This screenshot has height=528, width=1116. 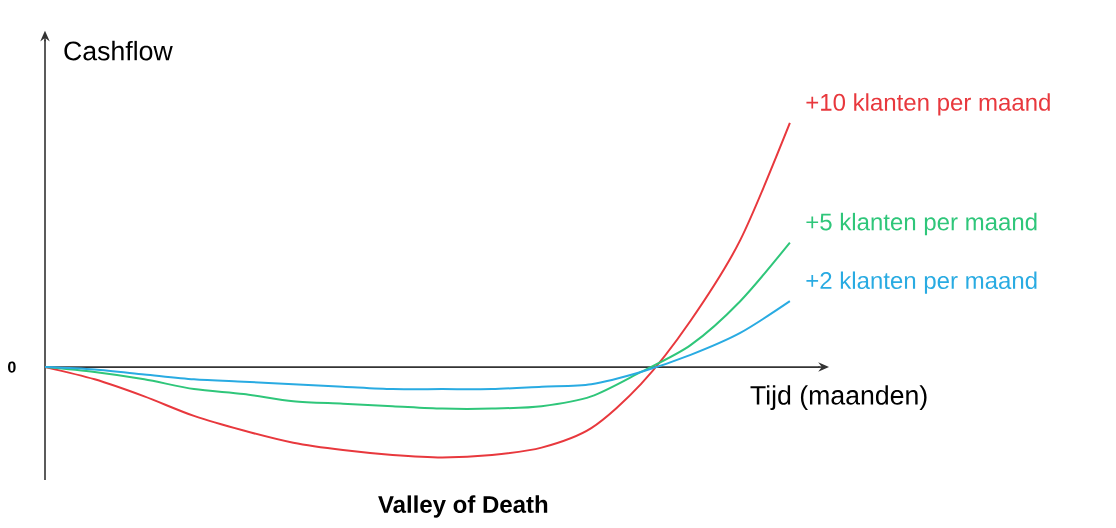 I want to click on x-axis-title: Tijd (maanden), so click(x=838, y=398).